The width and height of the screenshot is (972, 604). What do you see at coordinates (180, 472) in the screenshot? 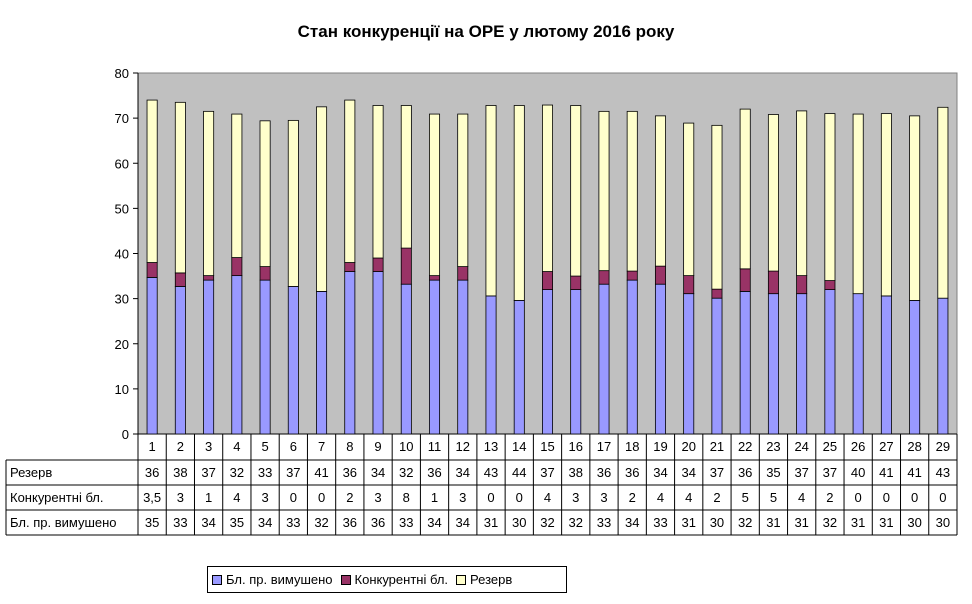
I see `data-label: 38` at bounding box center [180, 472].